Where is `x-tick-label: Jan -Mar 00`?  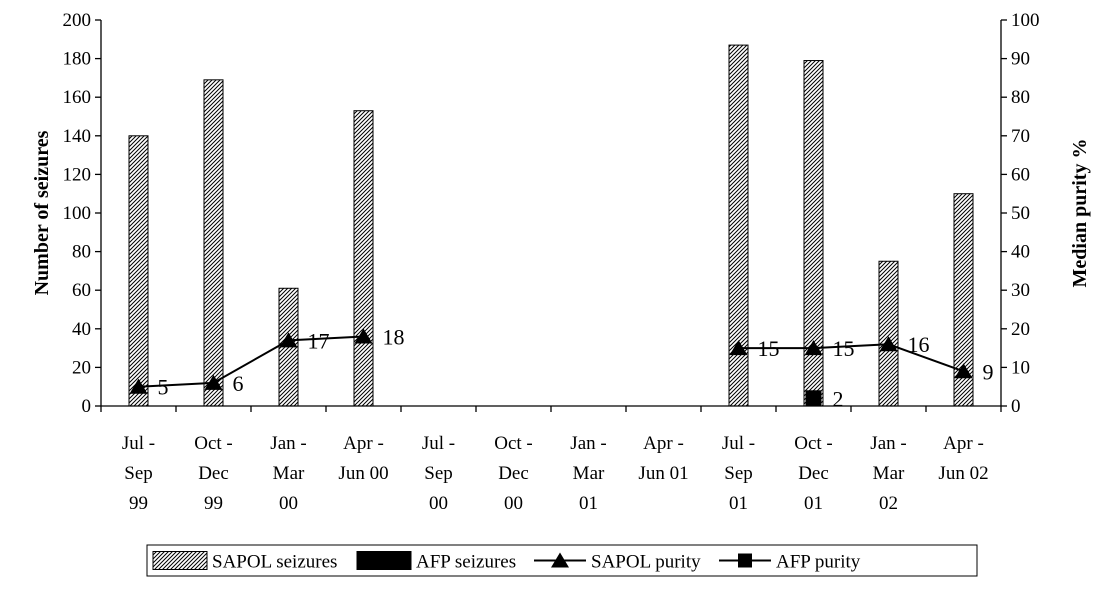
x-tick-label: Jan -Mar 00 is located at coordinates (288, 473).